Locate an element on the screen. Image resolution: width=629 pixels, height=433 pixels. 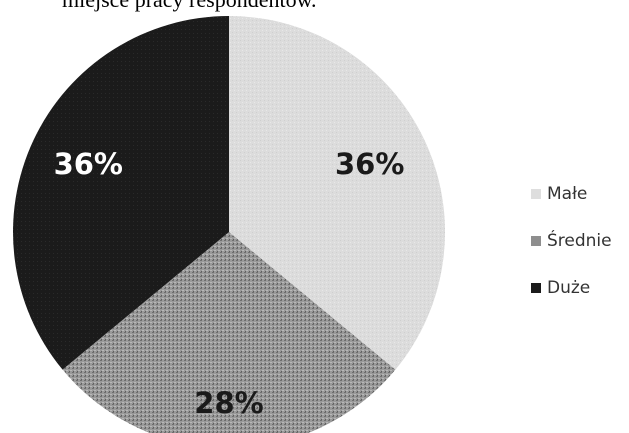
legend: Małe Średnie Duże is located at coordinates (571, 240).